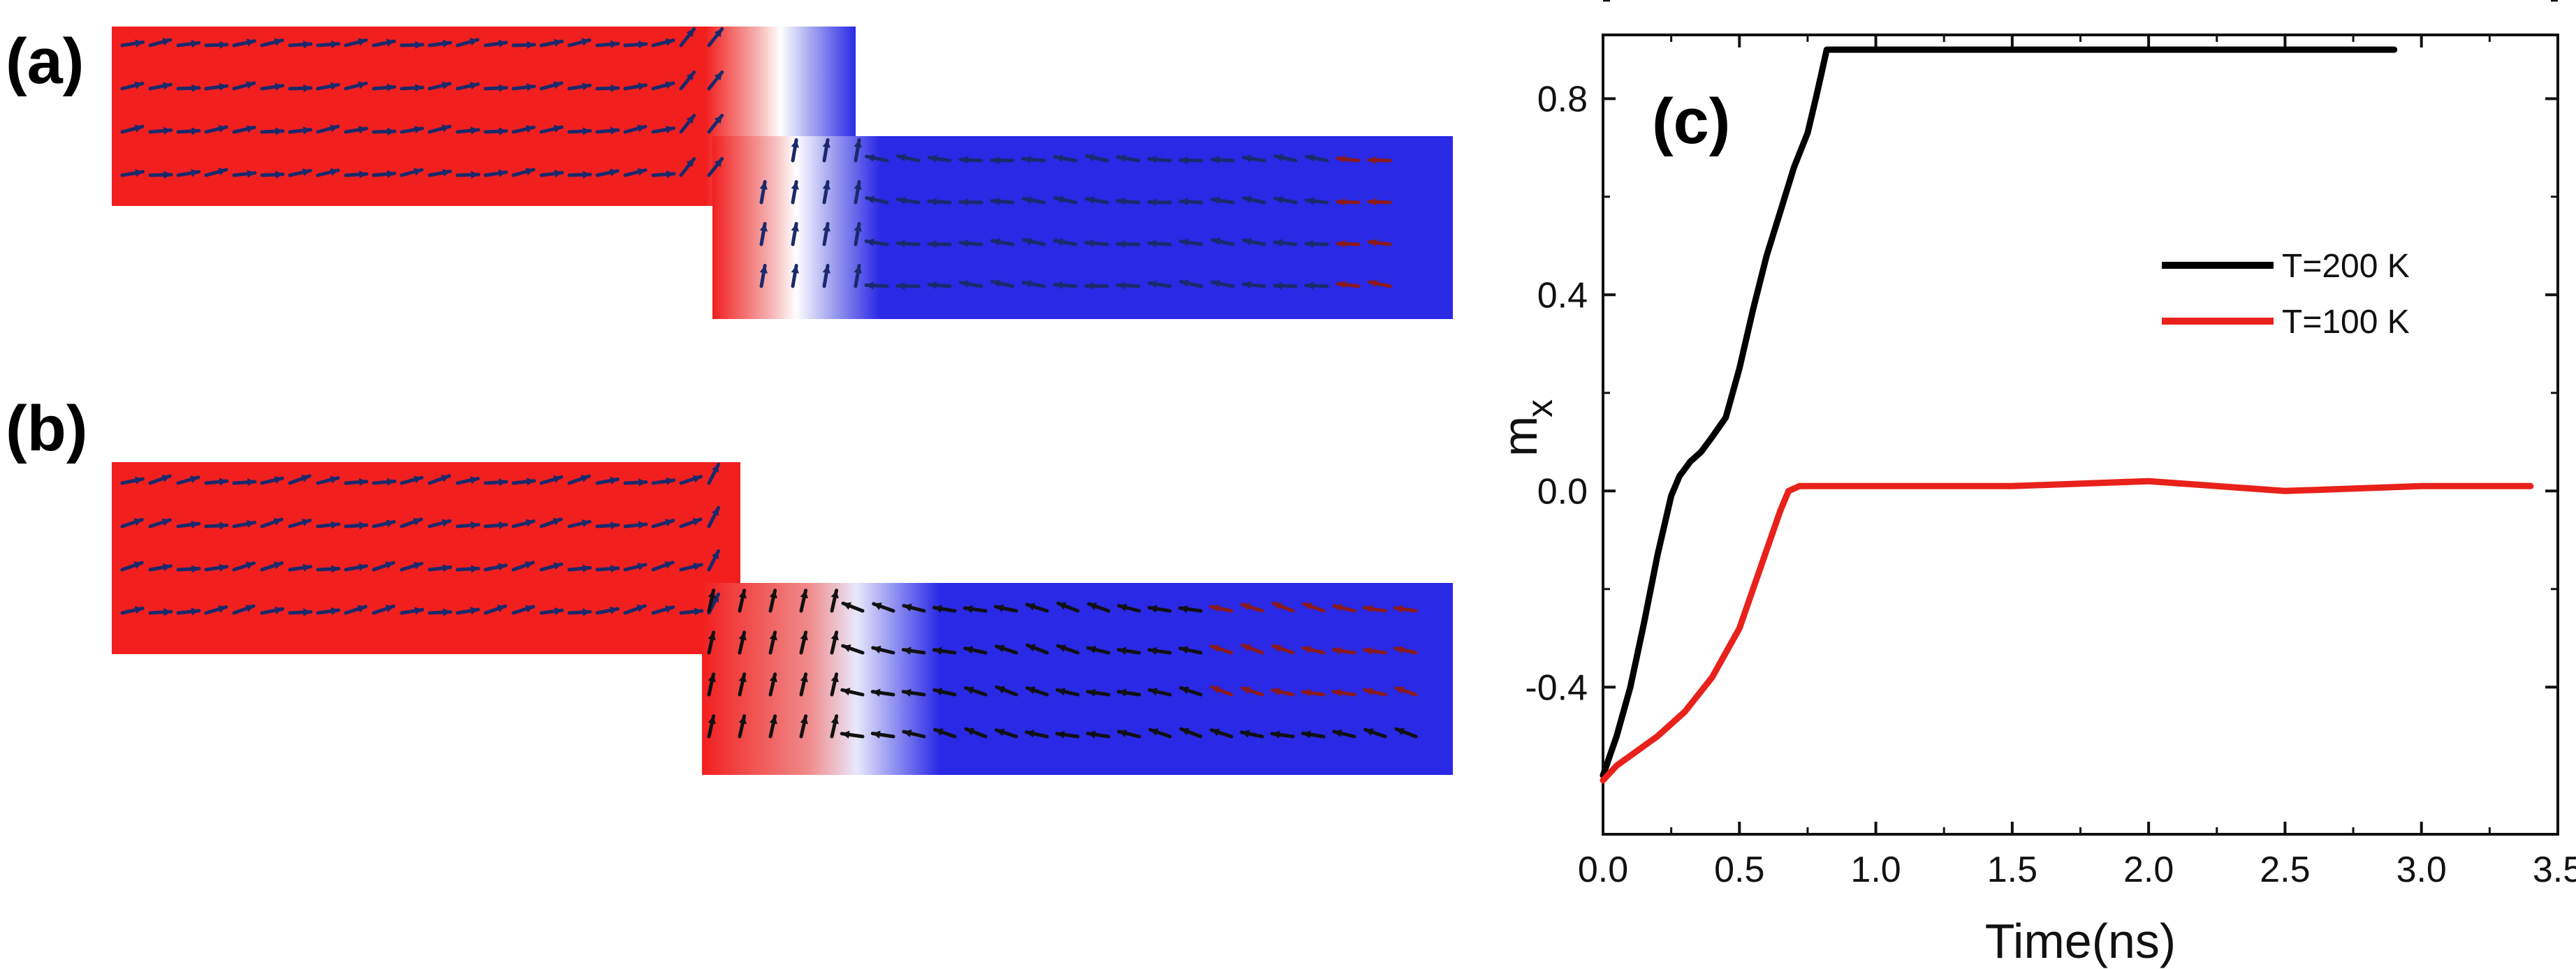  Describe the element at coordinates (426, 558) in the screenshot. I see `panel-b-red-domain` at that location.